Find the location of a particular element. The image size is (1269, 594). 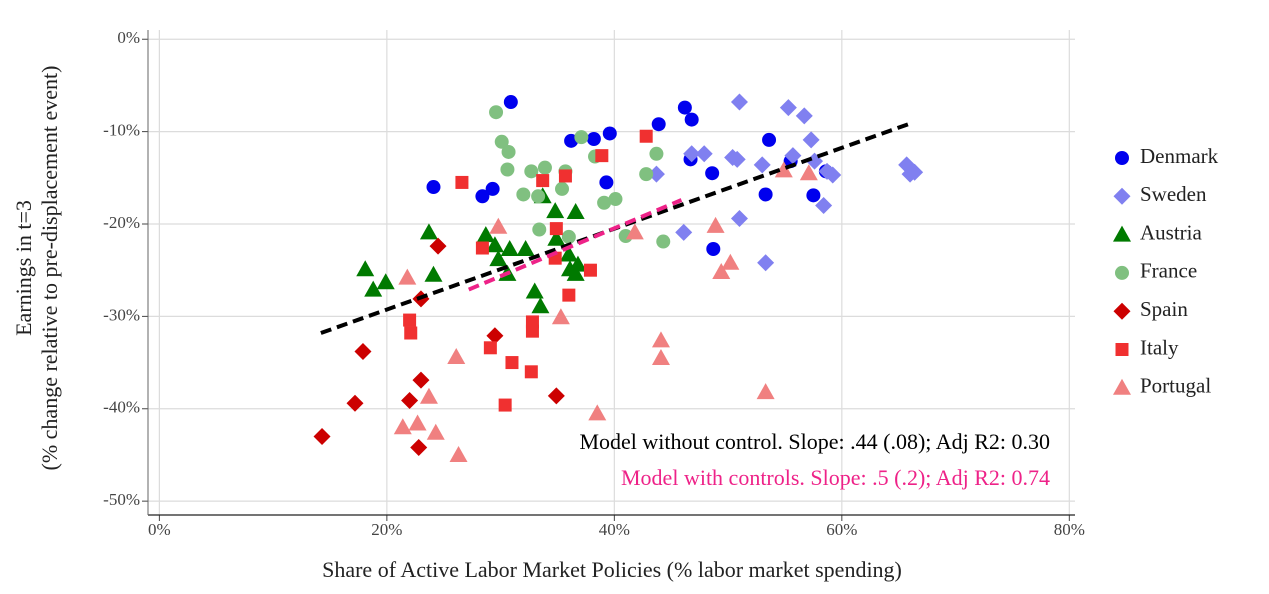

legend-label: Spain is located at coordinates (1164, 309).